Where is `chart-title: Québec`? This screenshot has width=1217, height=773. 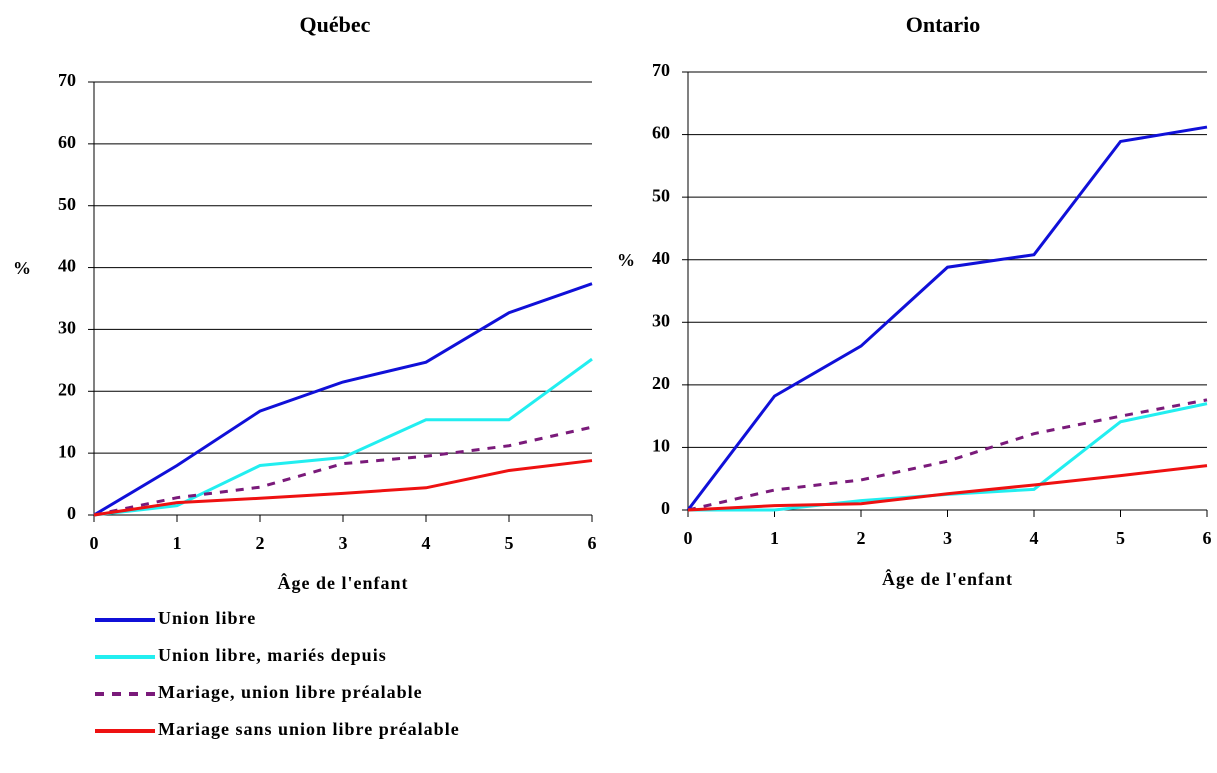
chart-title: Québec is located at coordinates (335, 24).